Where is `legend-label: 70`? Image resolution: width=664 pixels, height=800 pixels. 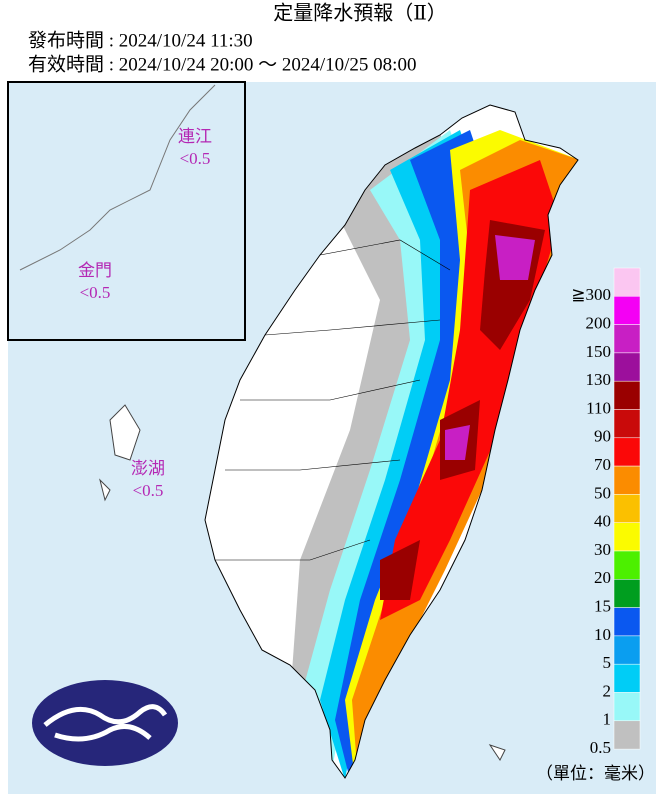
legend-label: 70 is located at coordinates (602, 464).